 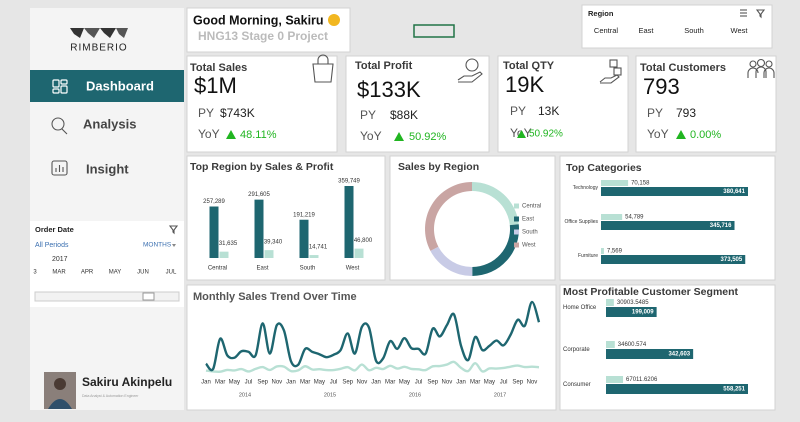 I want to click on data-label: 558,251, so click(x=734, y=390).